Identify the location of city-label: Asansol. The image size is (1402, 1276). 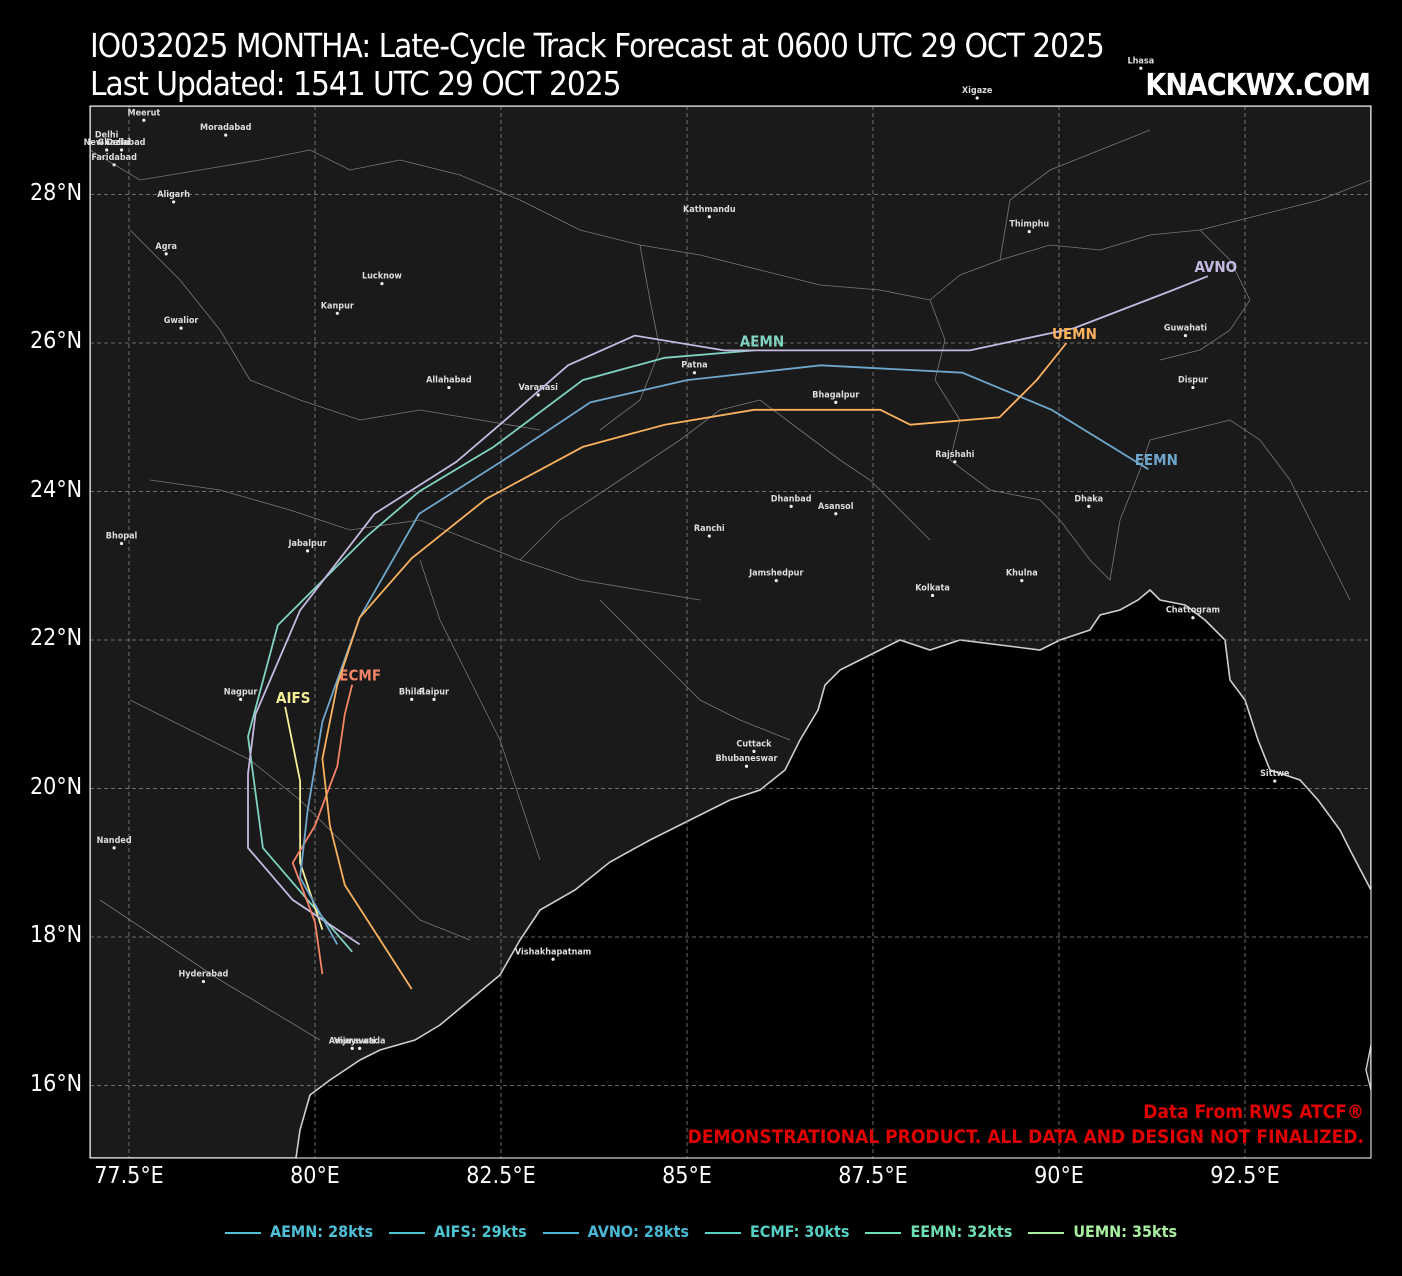
(836, 507).